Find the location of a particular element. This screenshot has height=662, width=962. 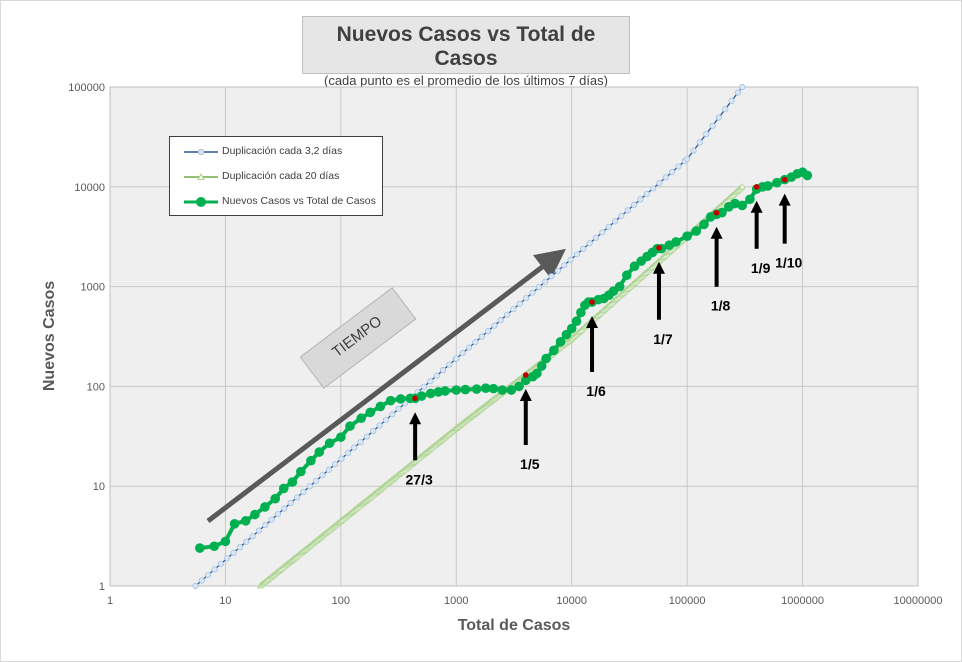

legend-item-duplication-20-days: Duplicación cada 20 días is located at coordinates (276, 177).